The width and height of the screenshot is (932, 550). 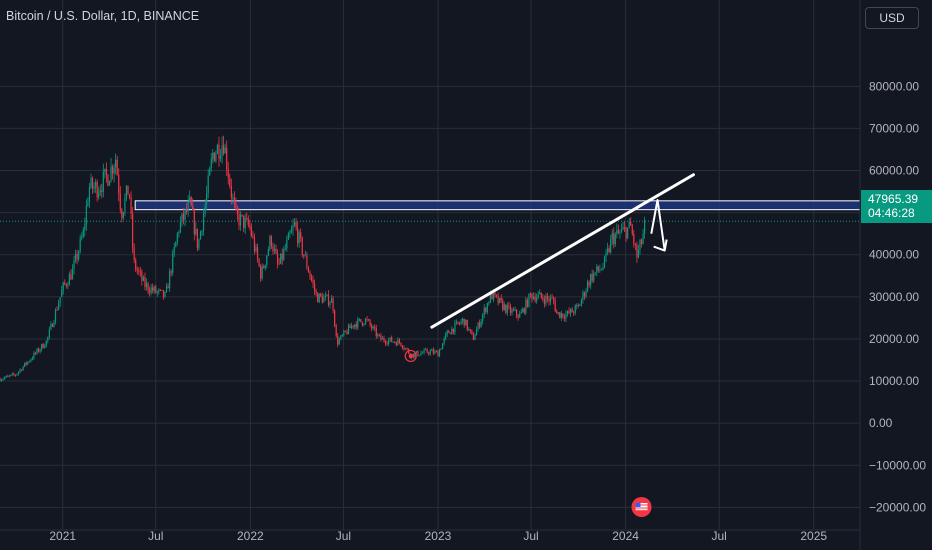 I want to click on time-tick-label: Jul, so click(x=155, y=536).